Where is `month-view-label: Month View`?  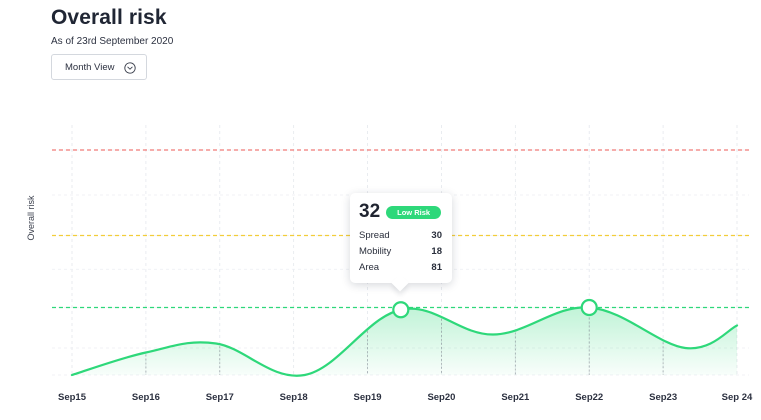 month-view-label: Month View is located at coordinates (90, 67).